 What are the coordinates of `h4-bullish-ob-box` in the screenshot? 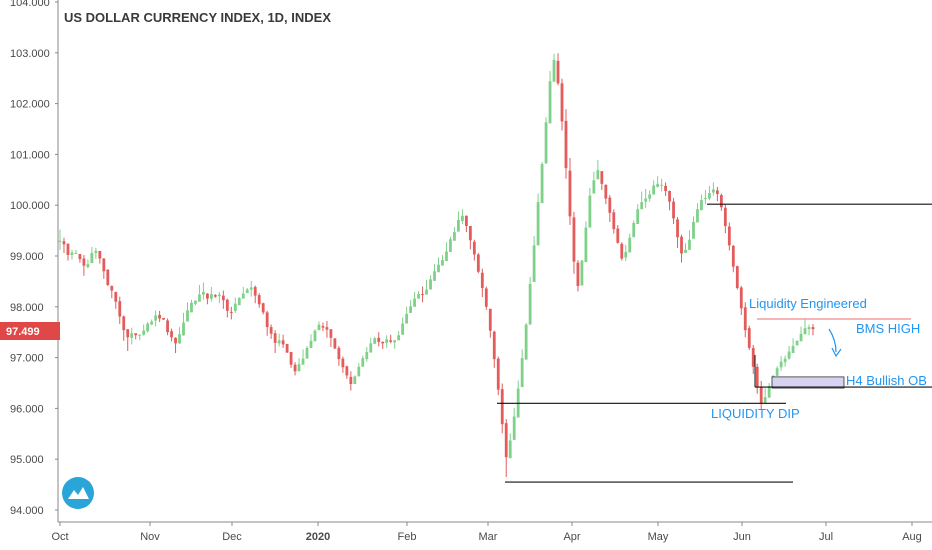 It's located at (808, 382).